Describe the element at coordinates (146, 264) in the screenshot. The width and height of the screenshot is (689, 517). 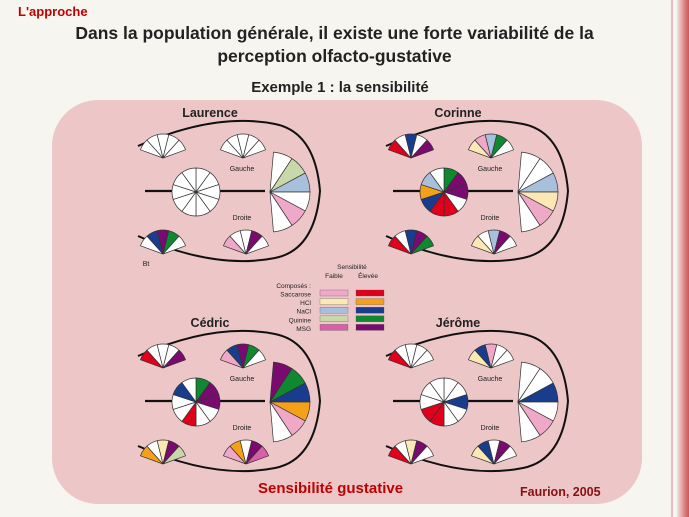
I see `label-tip: Bt` at that location.